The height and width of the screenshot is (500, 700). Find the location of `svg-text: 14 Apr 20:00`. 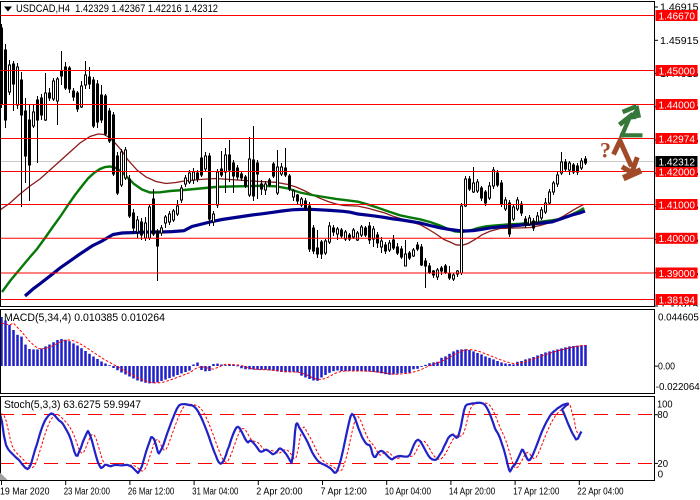

svg-text: 14 Apr 20:00 is located at coordinates (472, 491).